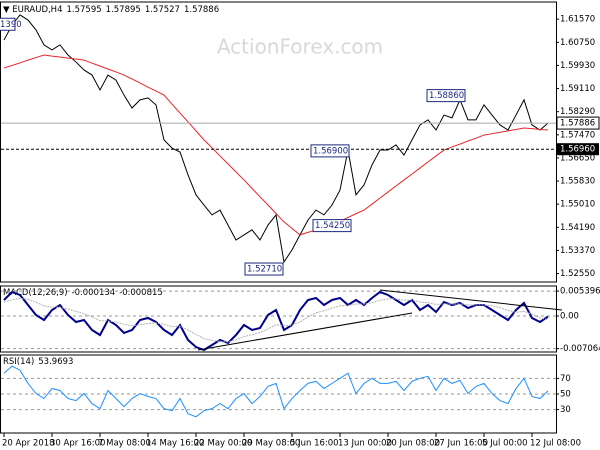 This screenshot has width=600, height=450. Describe the element at coordinates (580, 292) in the screenshot. I see `y-tick-label: 0.005396` at that location.